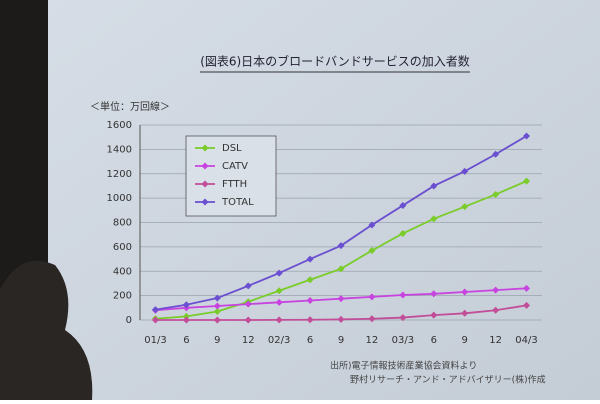  Describe the element at coordinates (122, 271) in the screenshot. I see `y-tick-label: 400` at that location.